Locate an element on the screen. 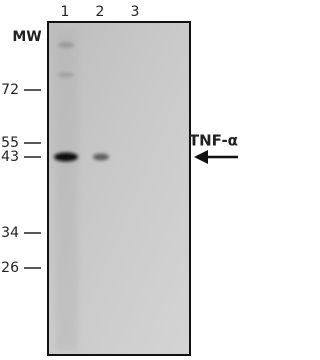  lane-label: 2 is located at coordinates (100, 12).